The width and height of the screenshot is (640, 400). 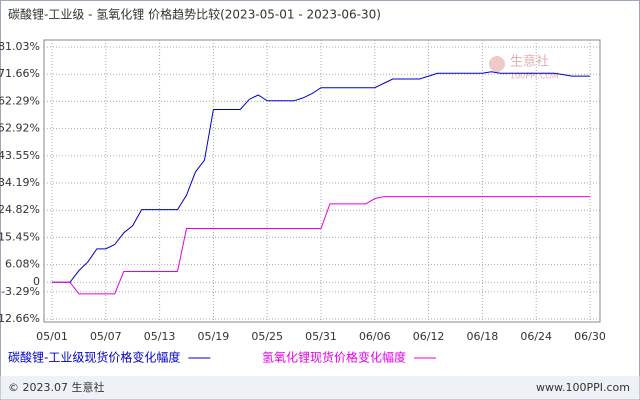 I want to click on x-tick-label: 05/31, so click(x=321, y=336).